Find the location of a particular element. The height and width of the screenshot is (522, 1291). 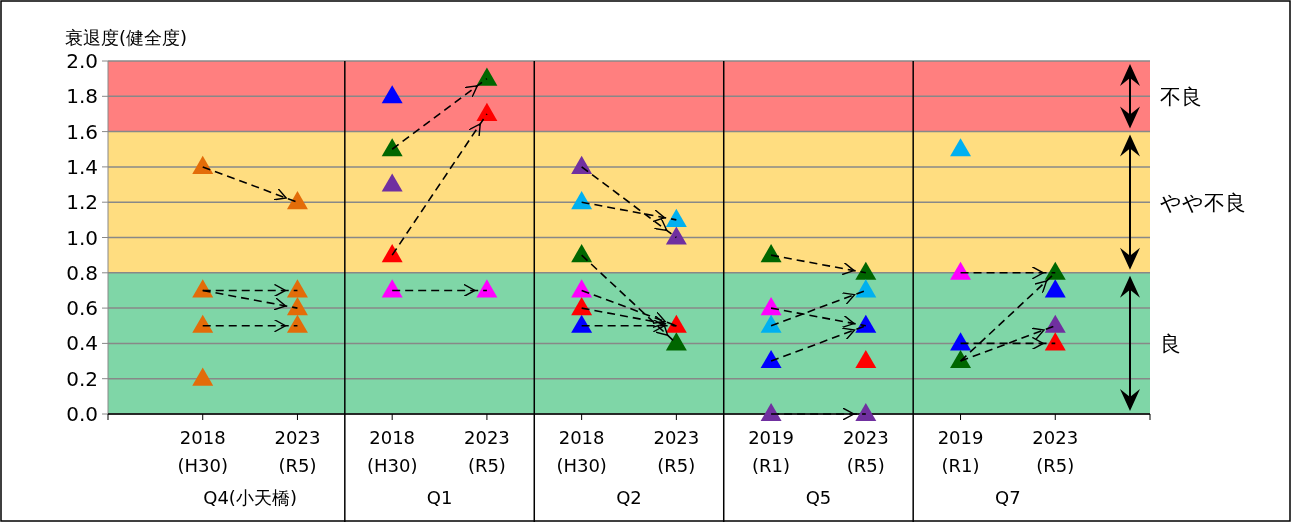

y-tick-label: 2.0 is located at coordinates (82, 61).